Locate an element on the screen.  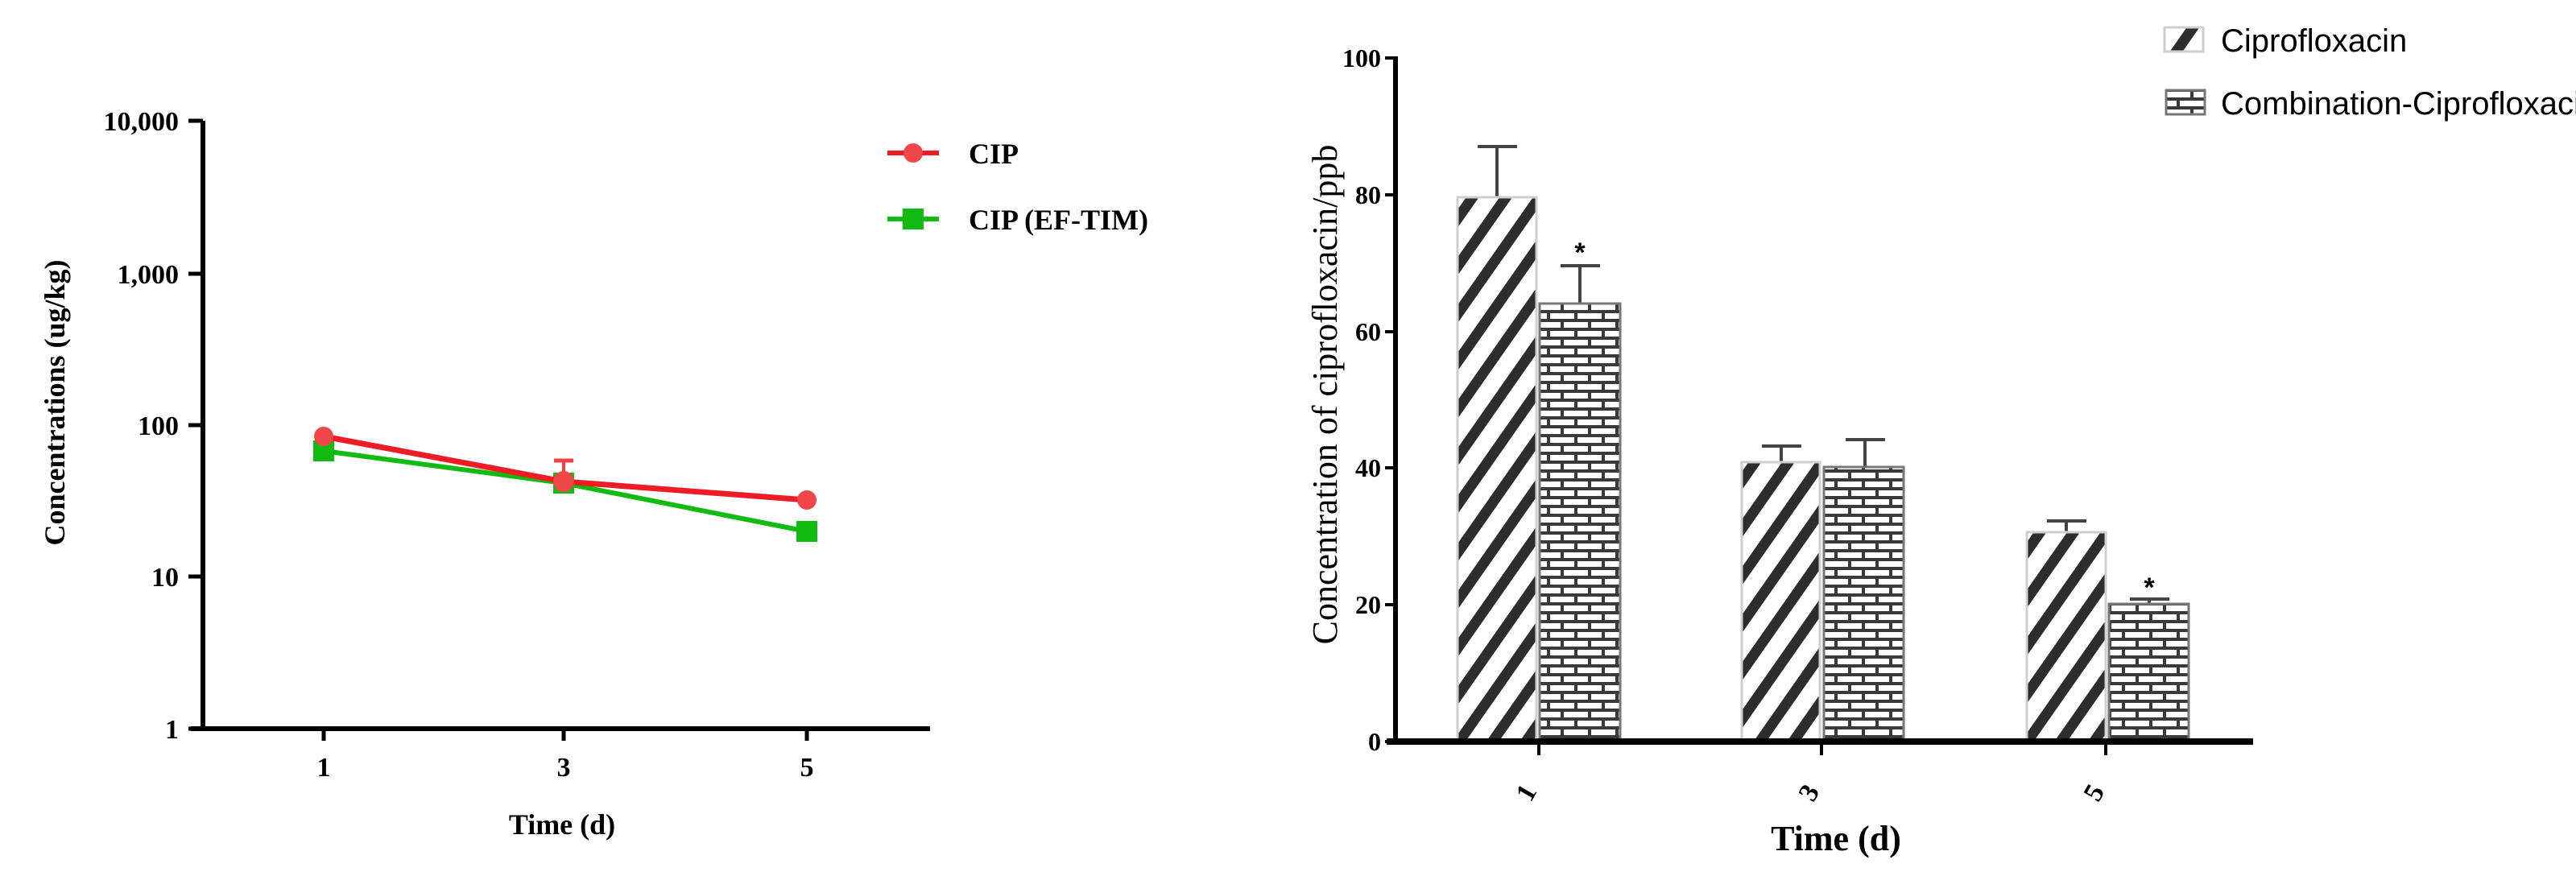
right-y-ticks is located at coordinates (1390, 399).